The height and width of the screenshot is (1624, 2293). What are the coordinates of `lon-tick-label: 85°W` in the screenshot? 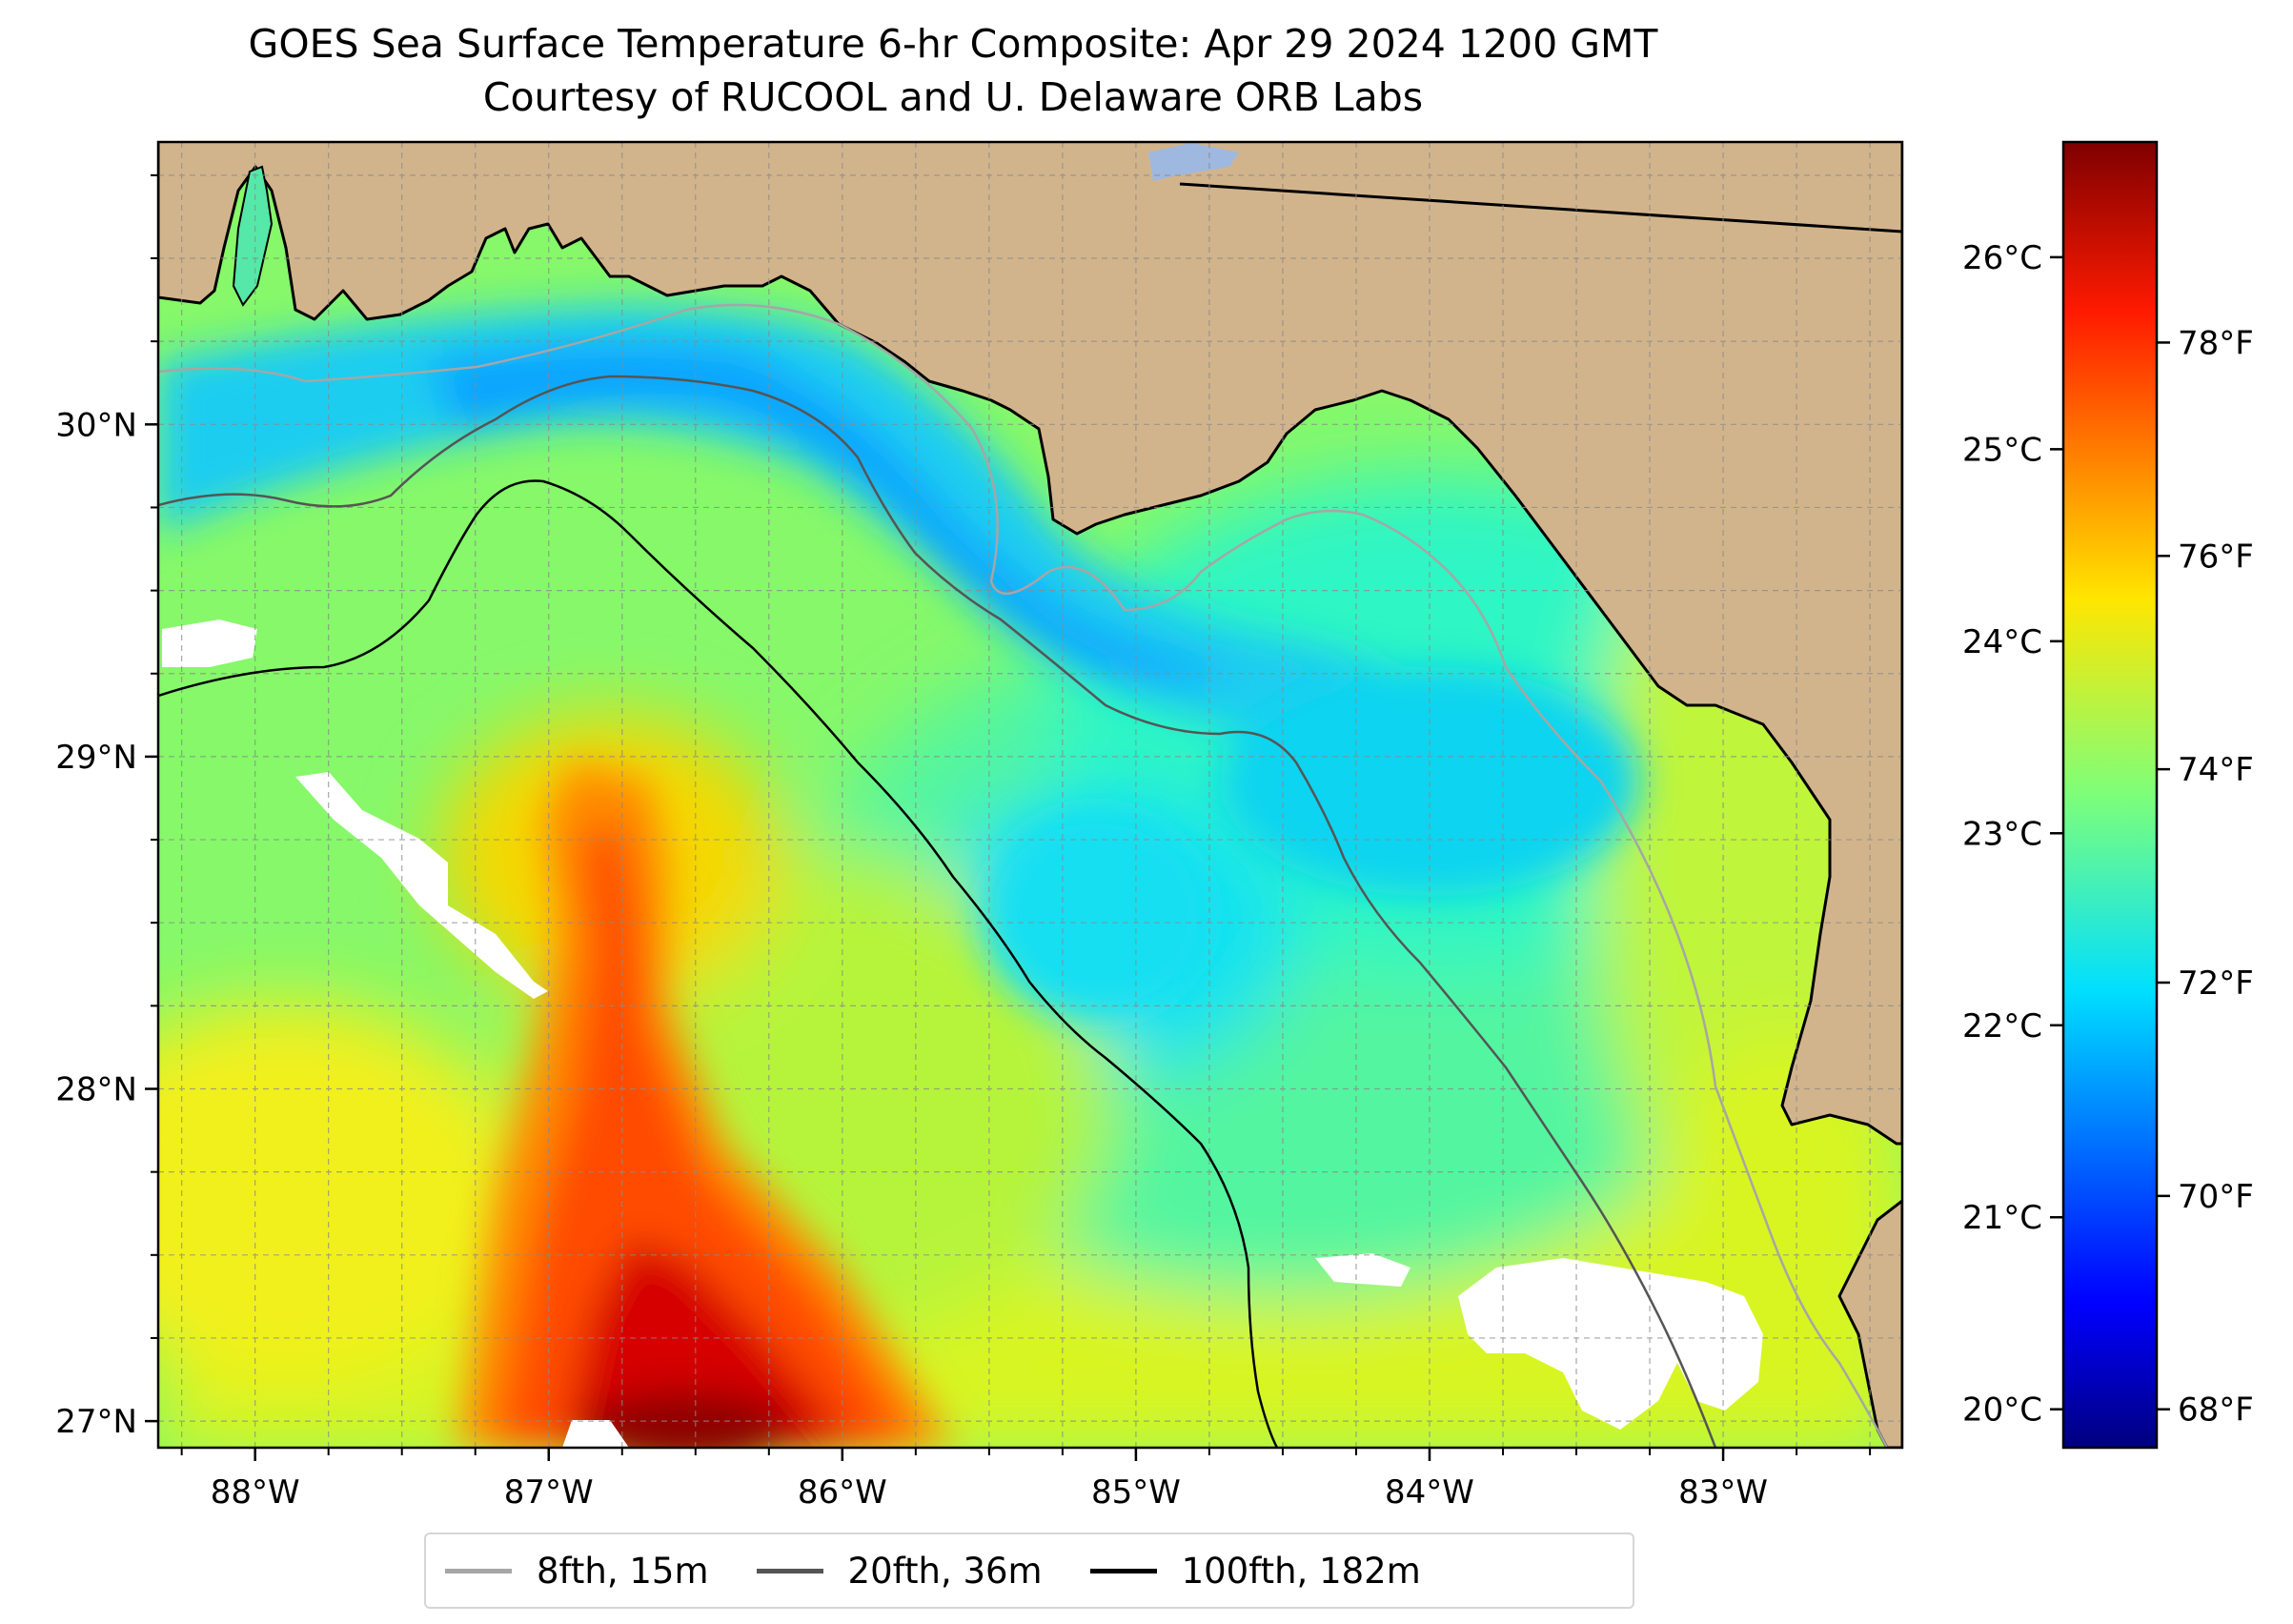 It's located at (1136, 1492).